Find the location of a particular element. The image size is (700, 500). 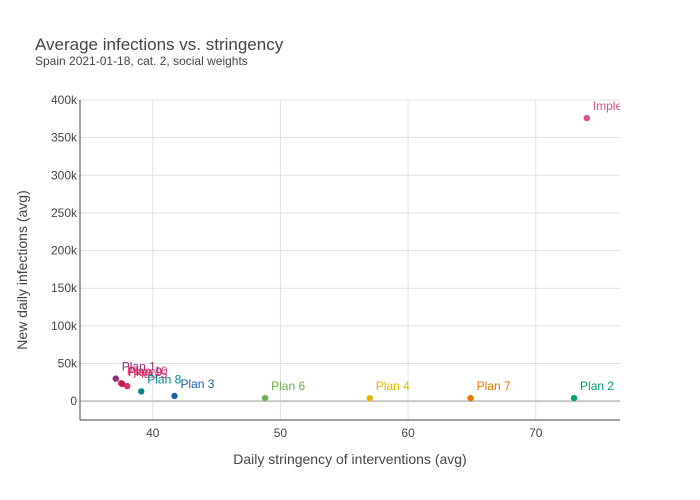

x-tick-label: 50 is located at coordinates (281, 433).